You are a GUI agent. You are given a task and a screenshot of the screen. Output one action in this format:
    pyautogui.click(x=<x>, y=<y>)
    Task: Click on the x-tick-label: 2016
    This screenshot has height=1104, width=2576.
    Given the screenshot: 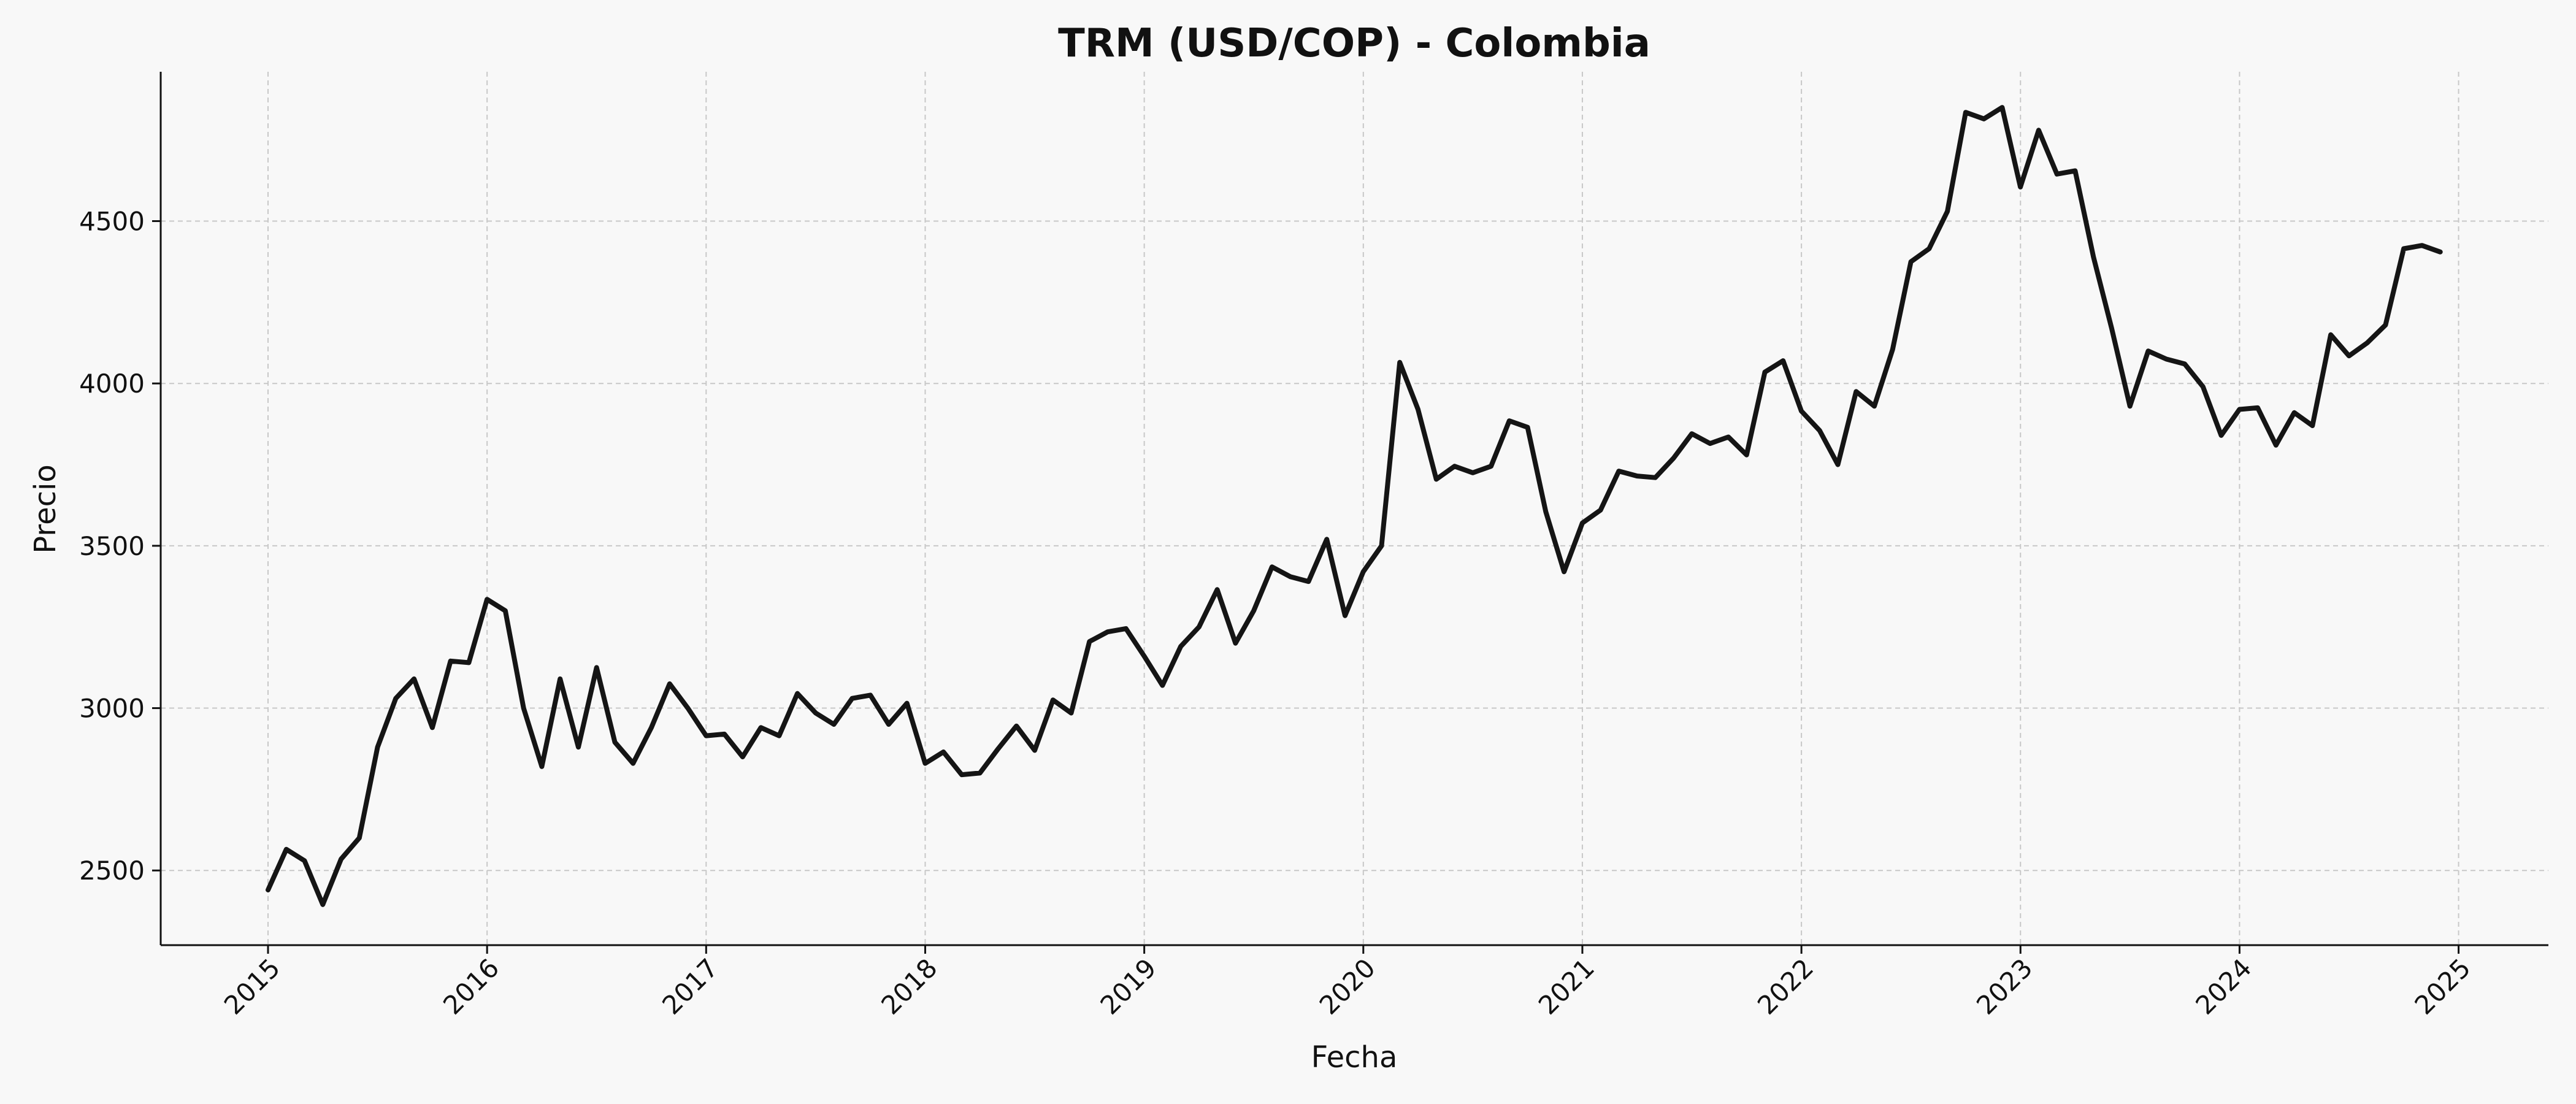 What is the action you would take?
    pyautogui.click(x=471, y=986)
    